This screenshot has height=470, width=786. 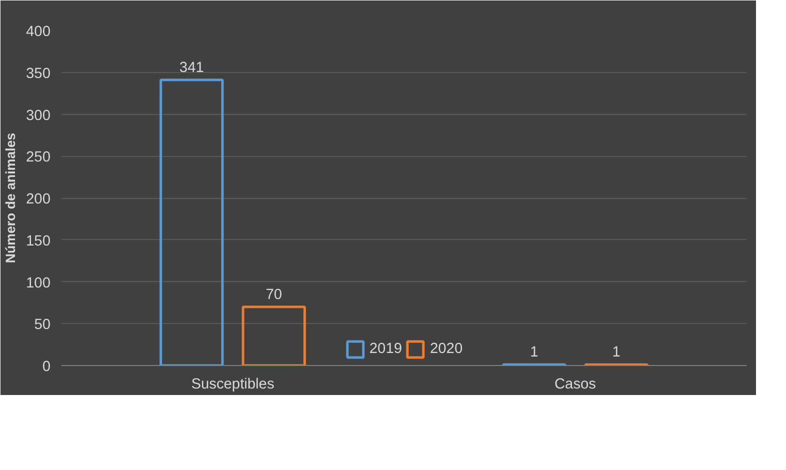 What do you see at coordinates (232, 384) in the screenshot?
I see `x-tick-label: Susceptibles` at bounding box center [232, 384].